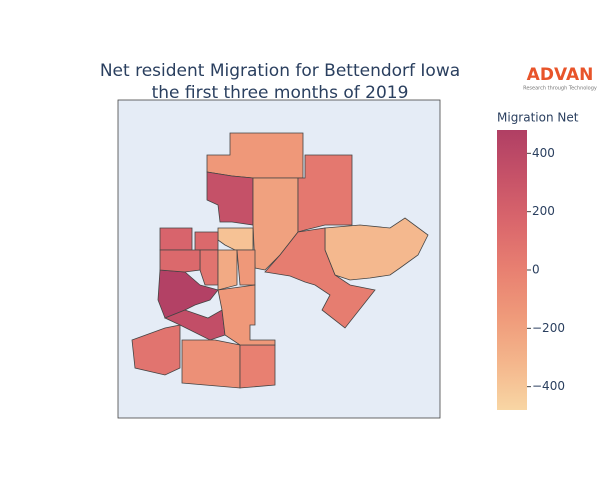 The image size is (600, 504). I want to click on colorbar, so click(512, 270).